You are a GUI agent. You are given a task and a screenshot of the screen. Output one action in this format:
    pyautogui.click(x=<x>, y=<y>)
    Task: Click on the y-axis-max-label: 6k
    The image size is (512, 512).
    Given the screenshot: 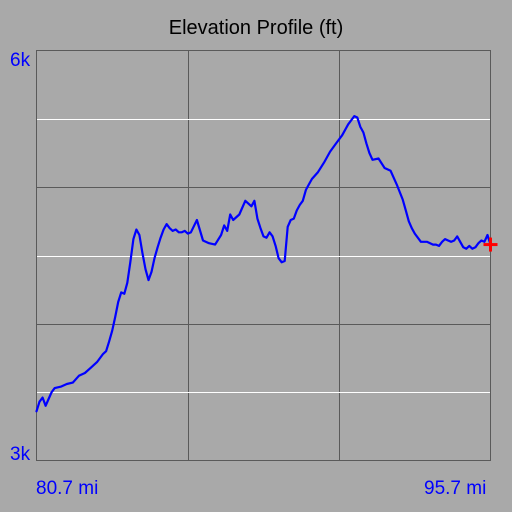 What is the action you would take?
    pyautogui.click(x=20, y=60)
    